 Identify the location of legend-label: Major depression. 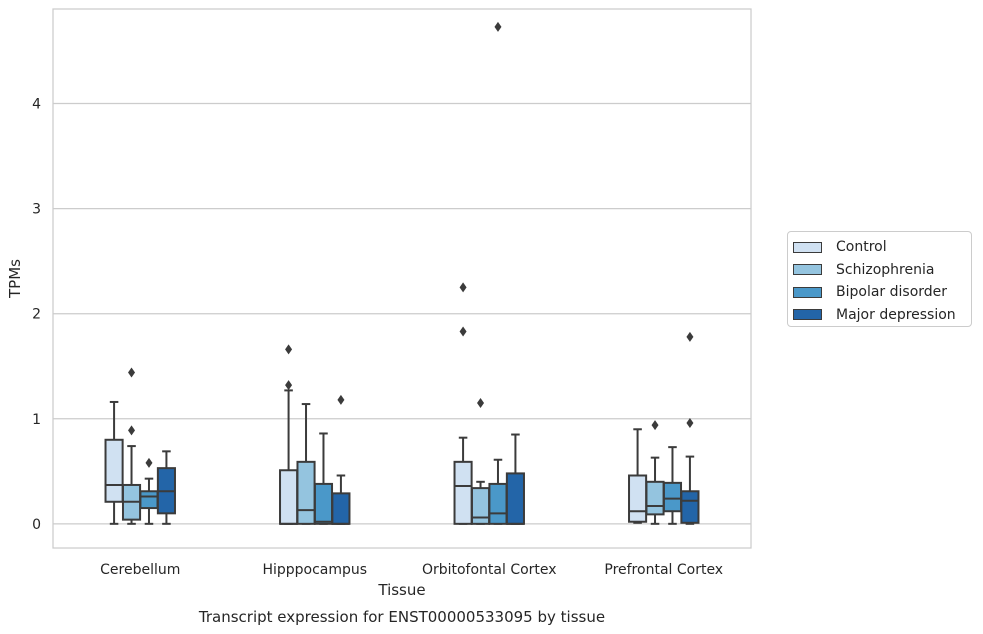
(896, 314).